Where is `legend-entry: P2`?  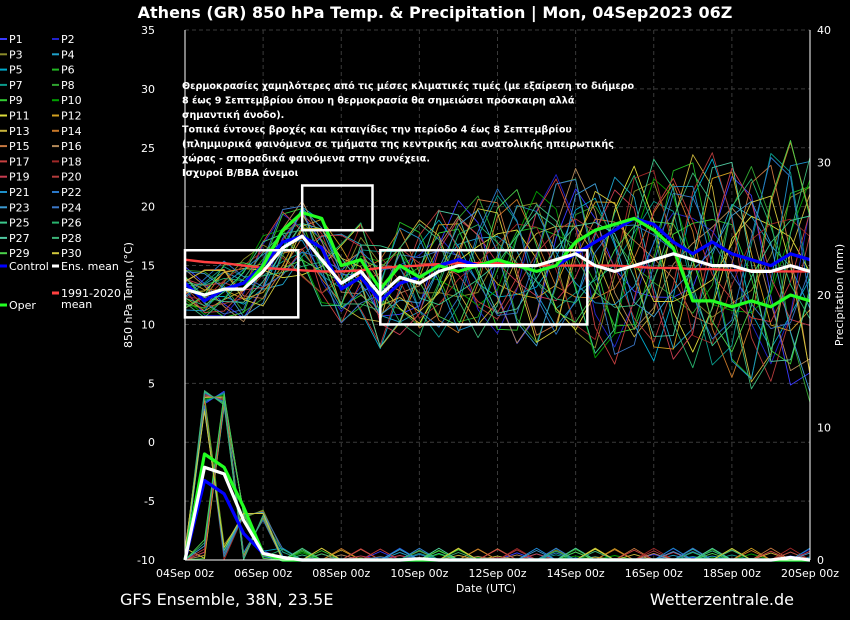
legend-entry: P2 is located at coordinates (68, 39).